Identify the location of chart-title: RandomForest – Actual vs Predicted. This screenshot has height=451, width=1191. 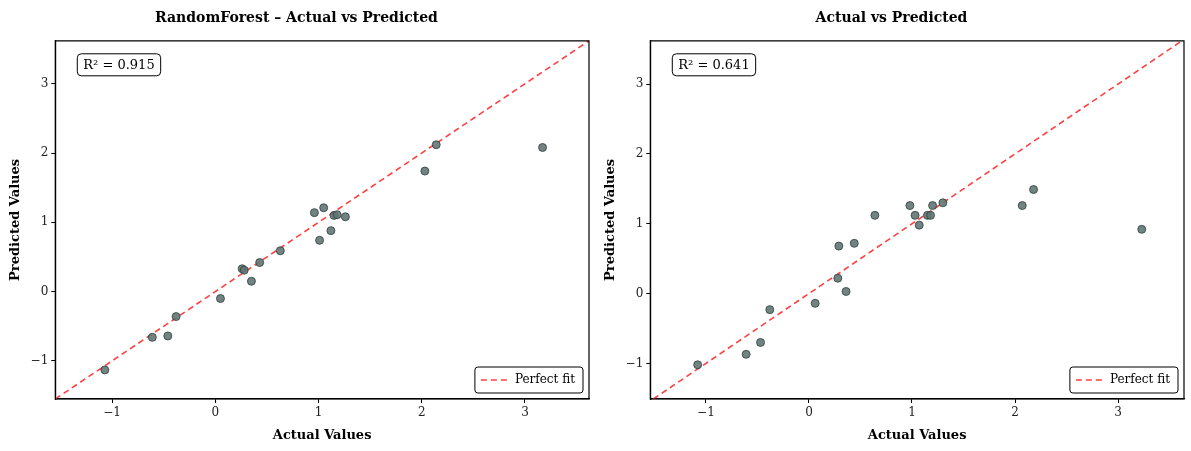
(297, 17).